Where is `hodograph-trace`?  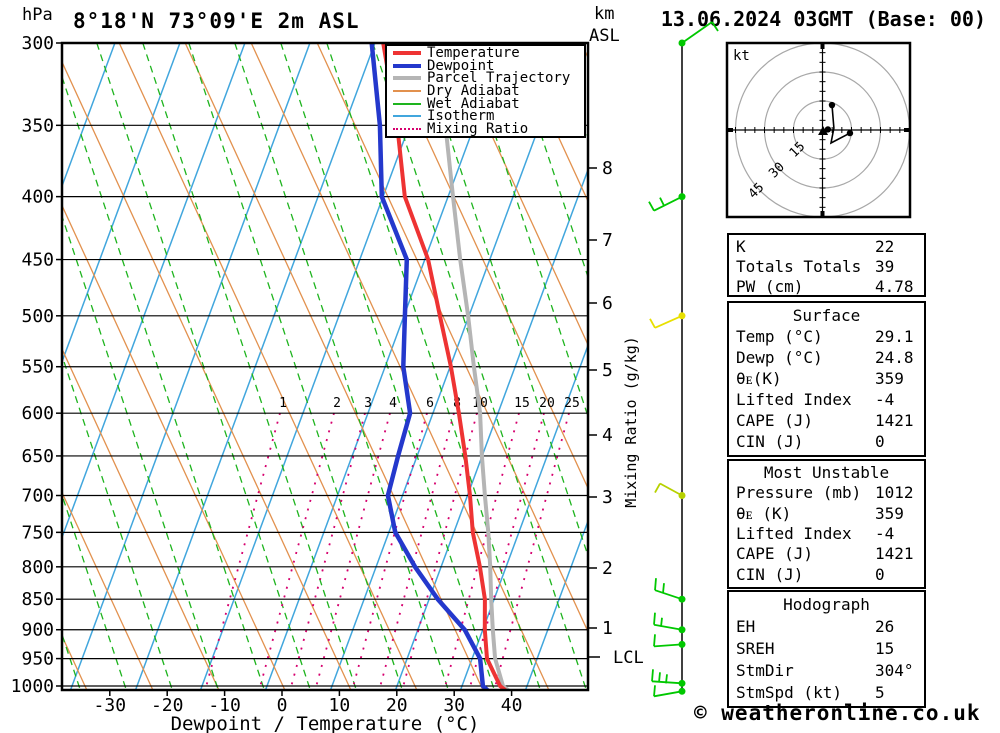
hodograph-trace is located at coordinates (840, 125).